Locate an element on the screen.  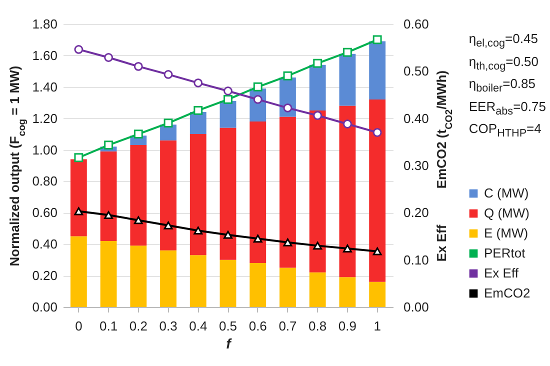
legend-label: Ex Eff is located at coordinates (501, 273).